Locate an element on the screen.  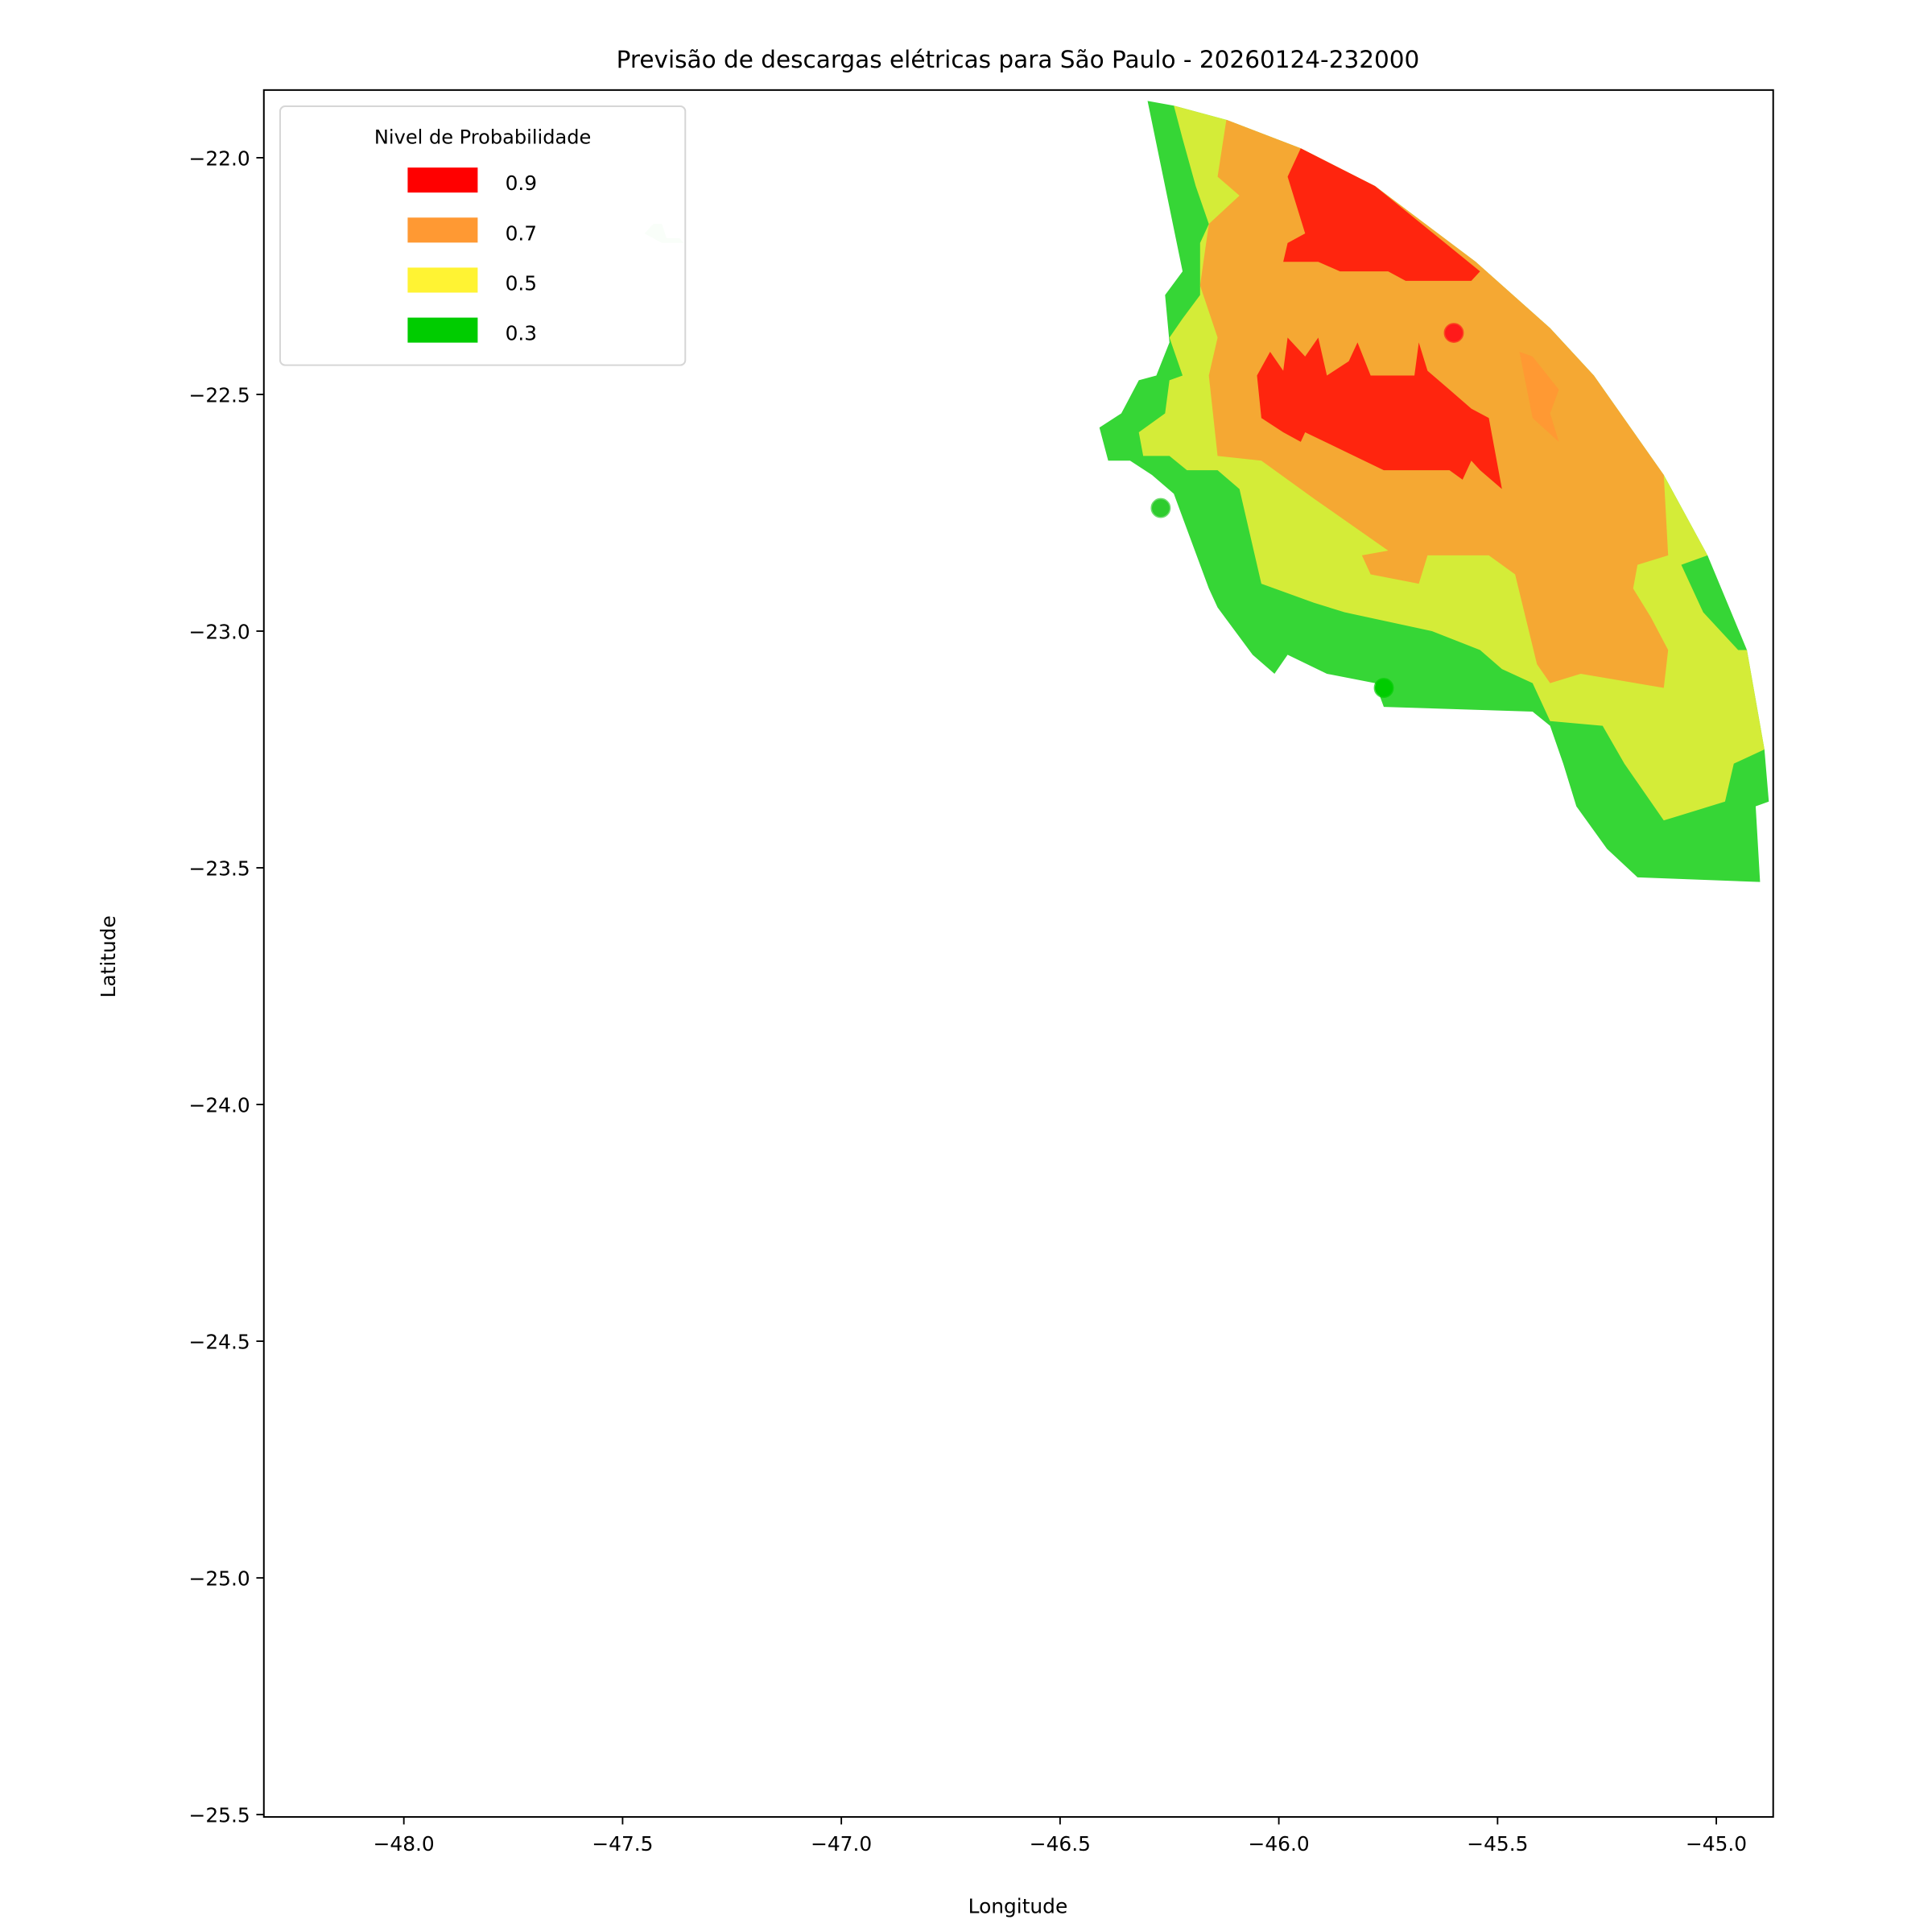
x-axis-ticks: −48.0 −47.5 −47.0 −46.5 −46.0 −45.5 −45.0 is located at coordinates (1060, 1836).